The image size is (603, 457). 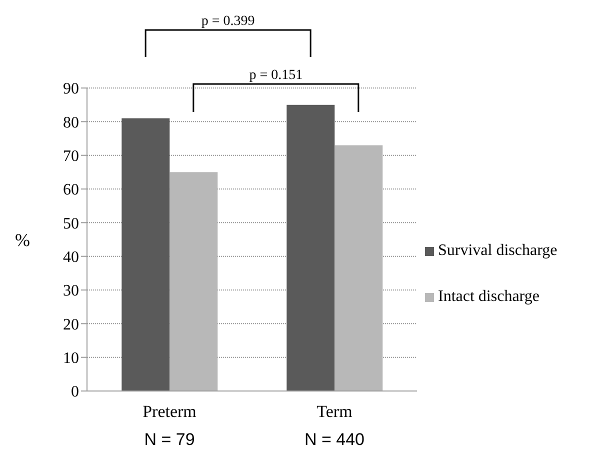 What do you see at coordinates (498, 251) in the screenshot?
I see `legend-label: Survival discharge` at bounding box center [498, 251].